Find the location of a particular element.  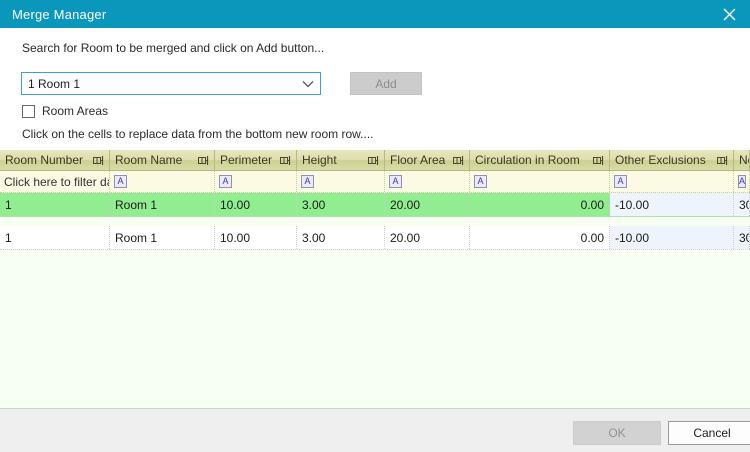

cancel-button: Cancel is located at coordinates (709, 433).